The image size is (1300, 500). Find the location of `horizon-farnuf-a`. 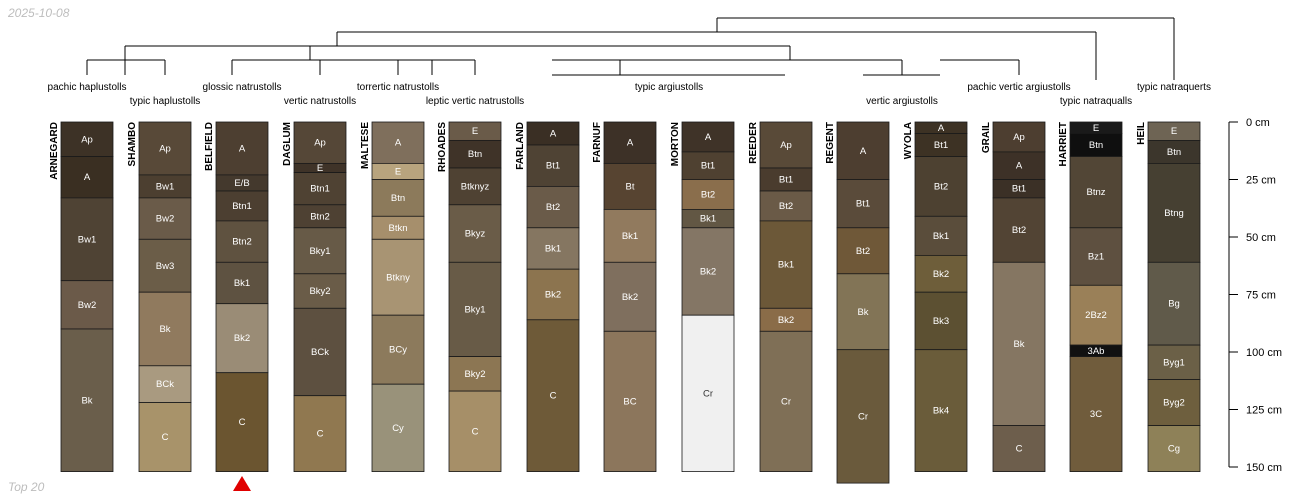

horizon-farnuf-a is located at coordinates (630, 142).